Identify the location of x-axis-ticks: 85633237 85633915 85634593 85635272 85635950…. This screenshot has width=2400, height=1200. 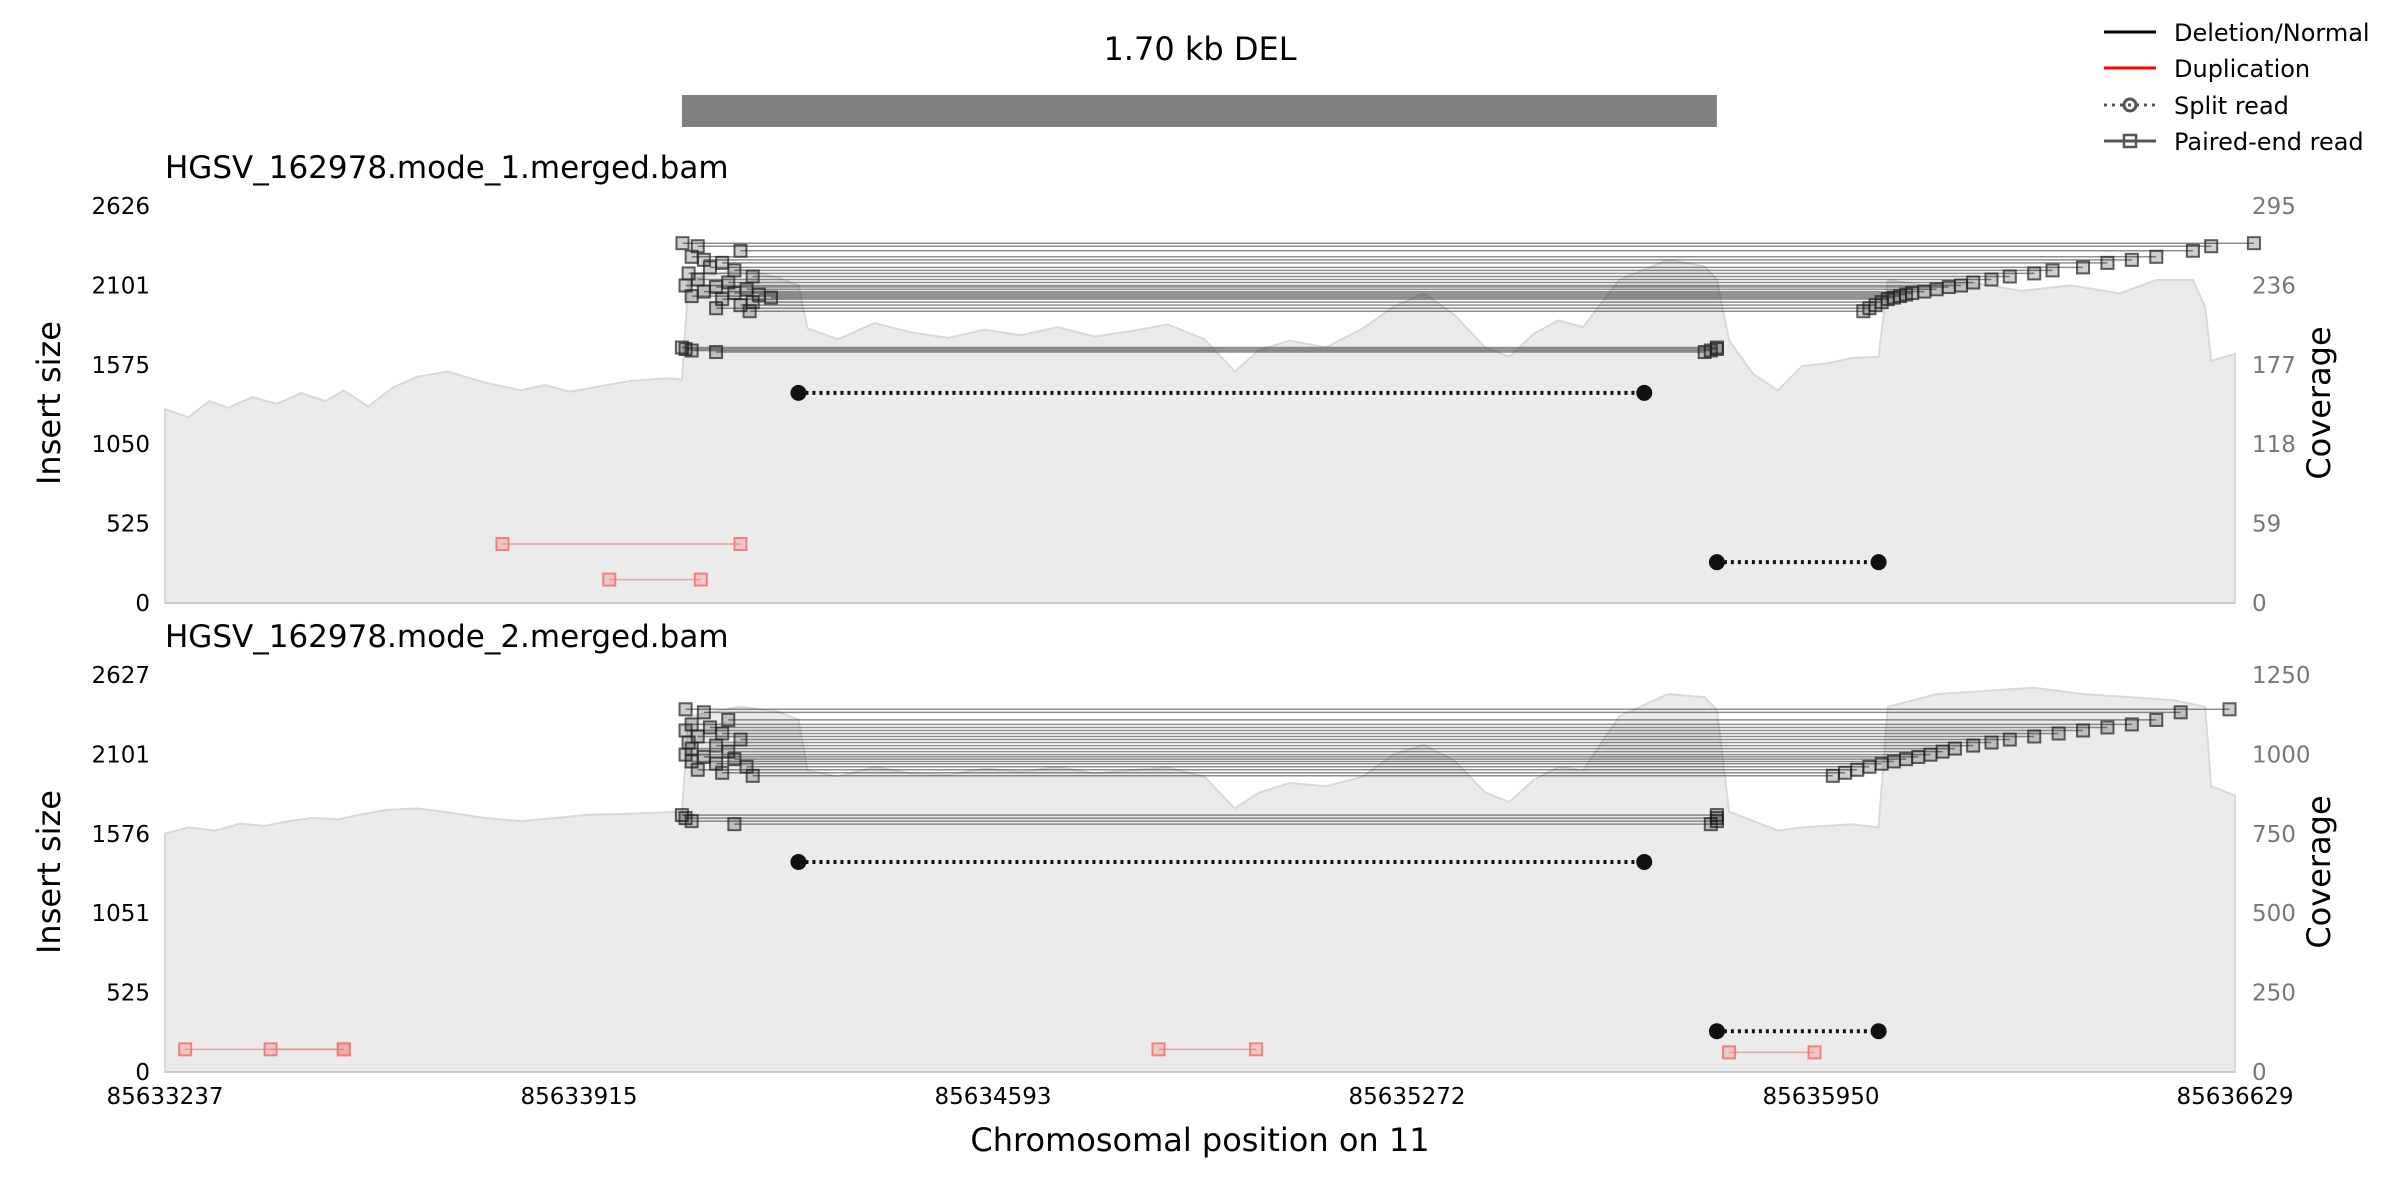
(1199, 1097).